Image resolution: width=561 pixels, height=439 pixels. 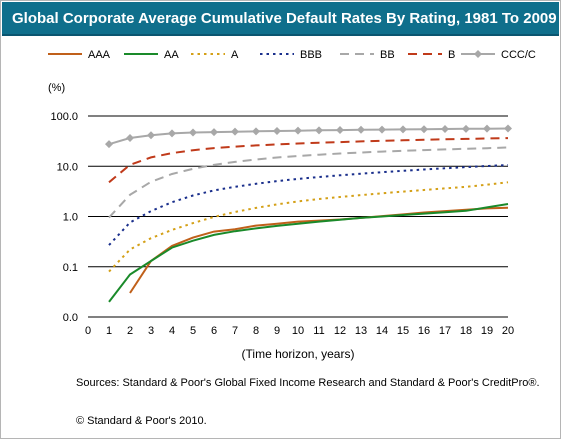 I want to click on y-tick-label: 100.0, so click(x=64, y=117).